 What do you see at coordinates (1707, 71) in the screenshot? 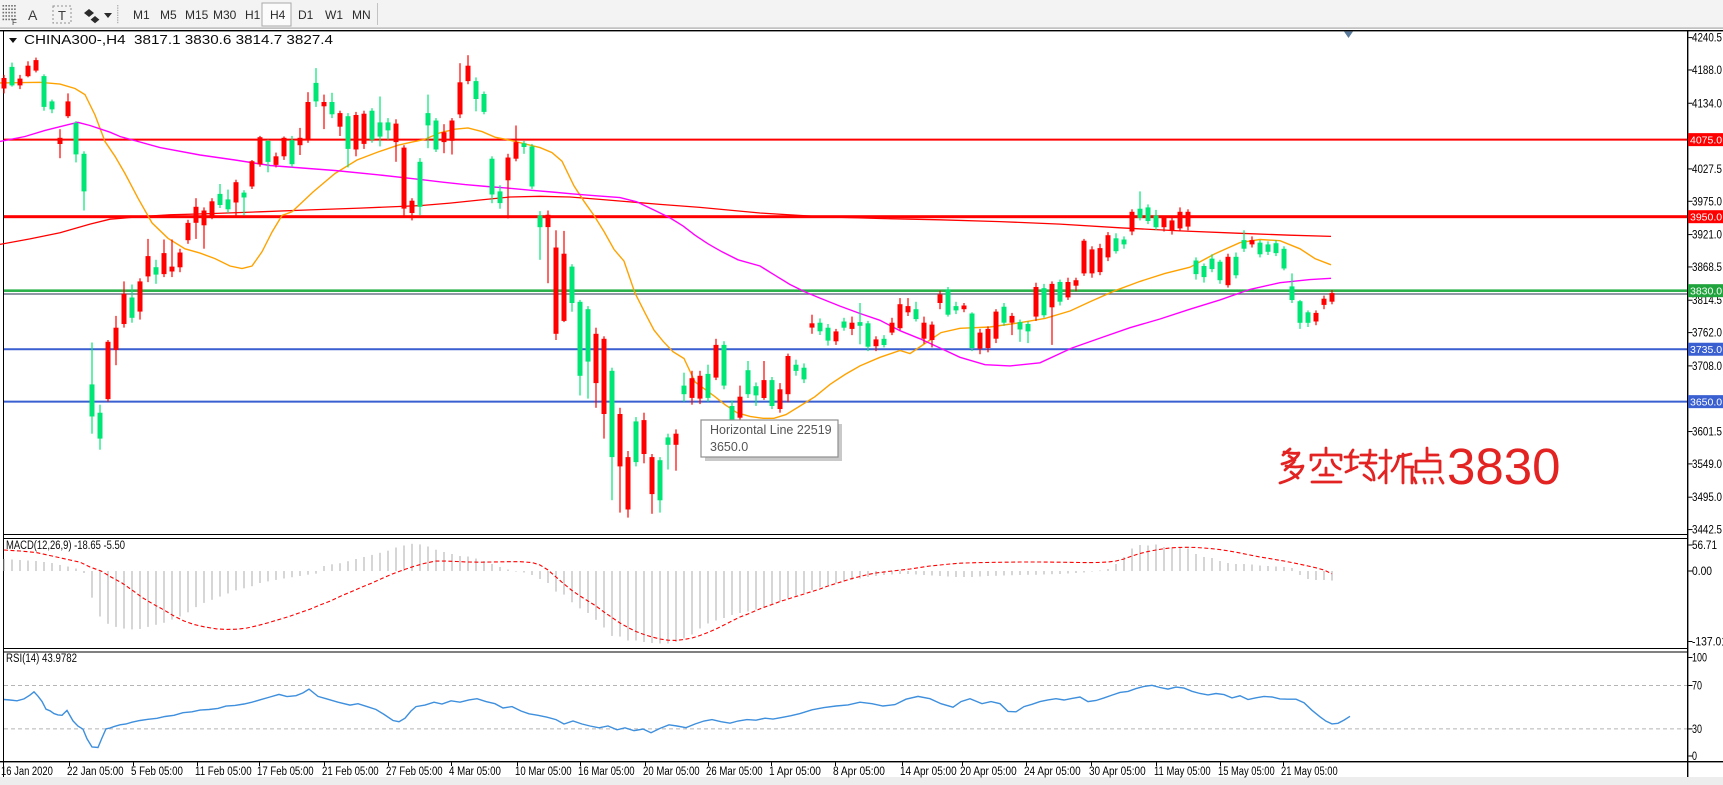
I see `svg-text: 4188.0` at bounding box center [1707, 71].